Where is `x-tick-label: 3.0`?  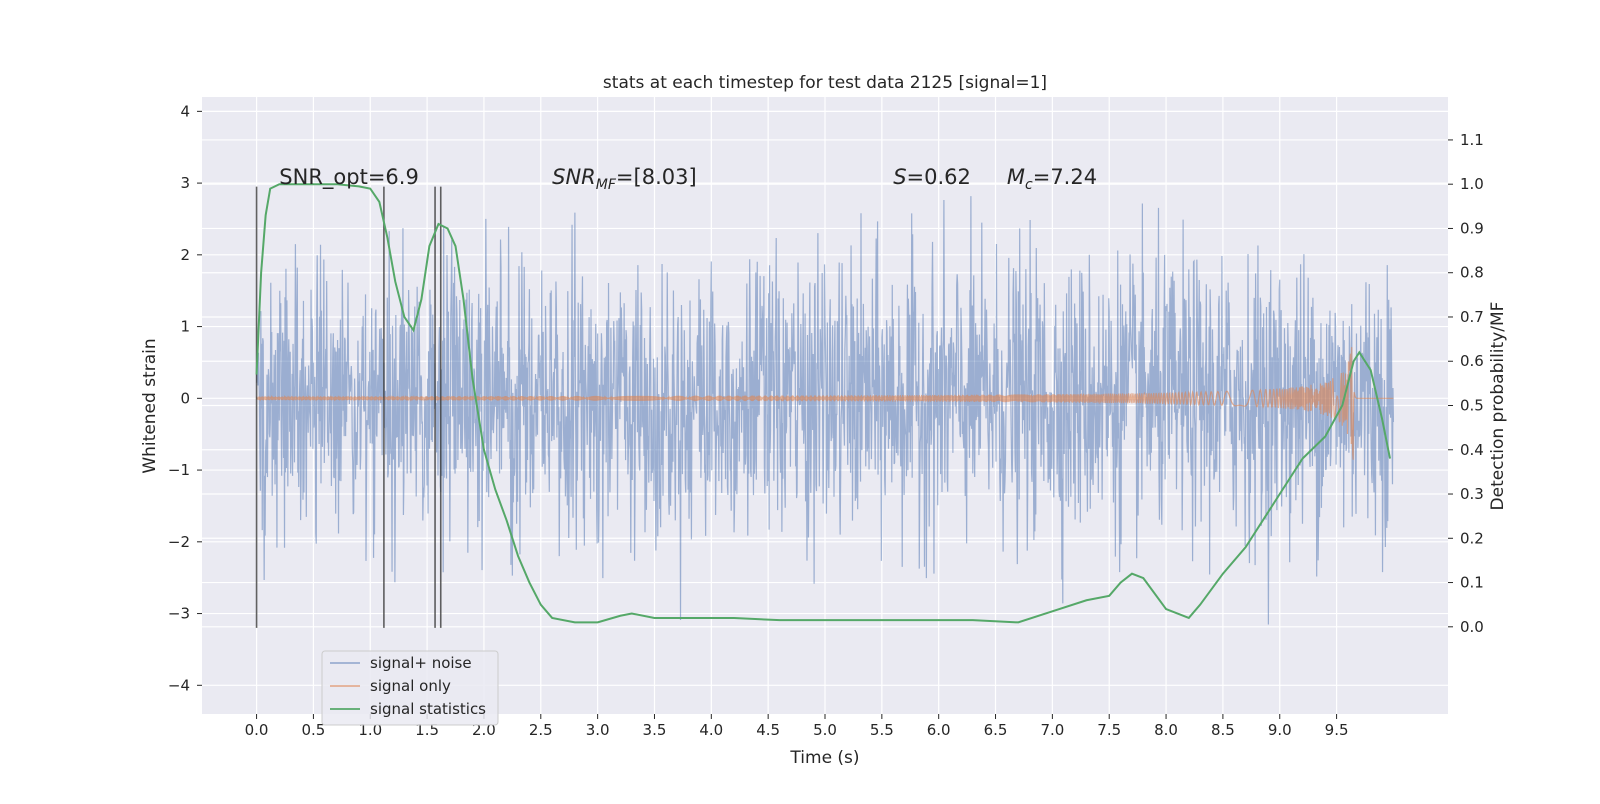 x-tick-label: 3.0 is located at coordinates (598, 730).